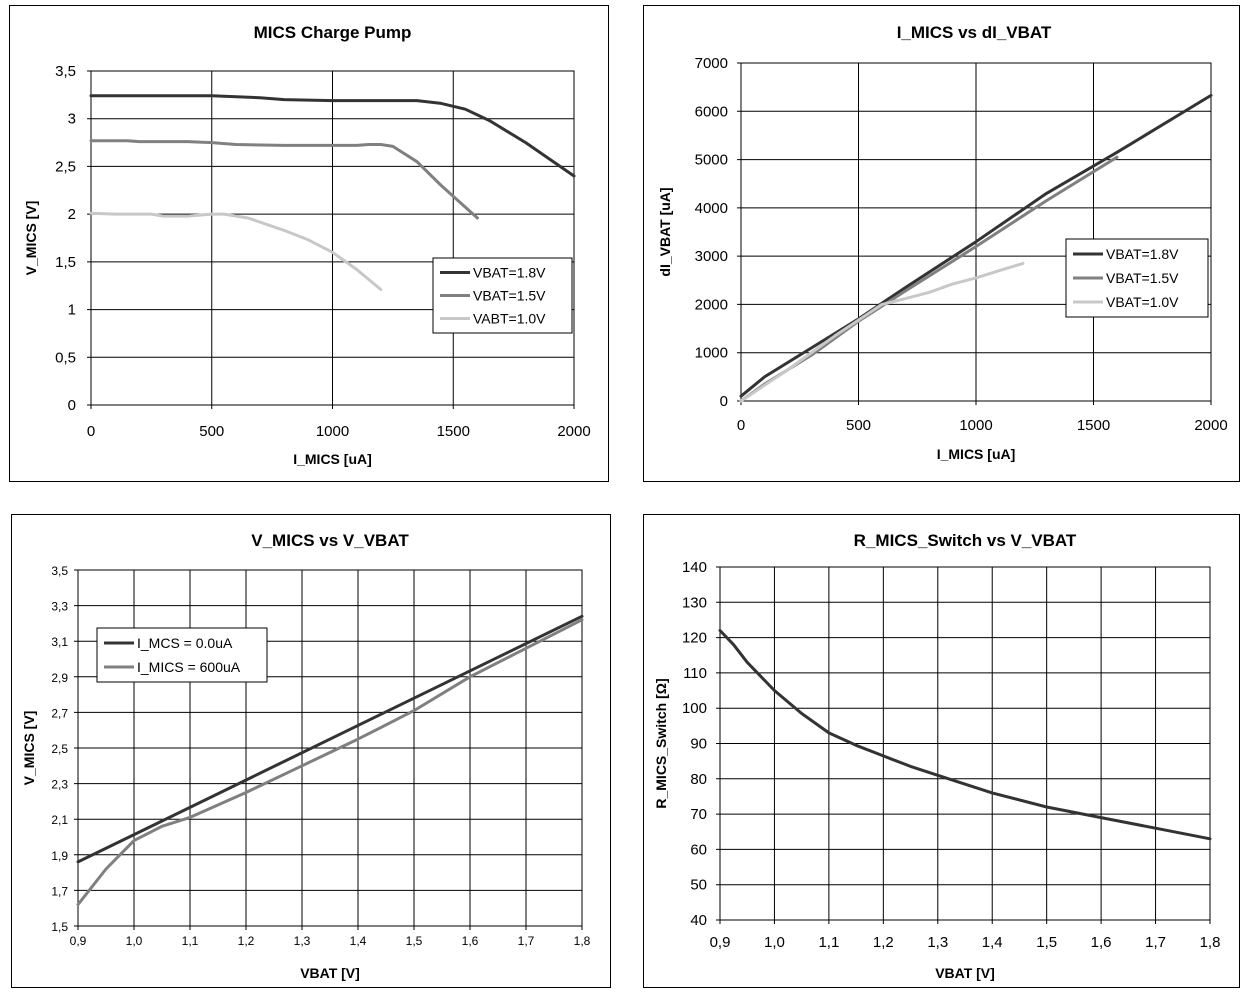 The width and height of the screenshot is (1244, 992). What do you see at coordinates (72, 214) in the screenshot?
I see `y-tick-label: 2` at bounding box center [72, 214].